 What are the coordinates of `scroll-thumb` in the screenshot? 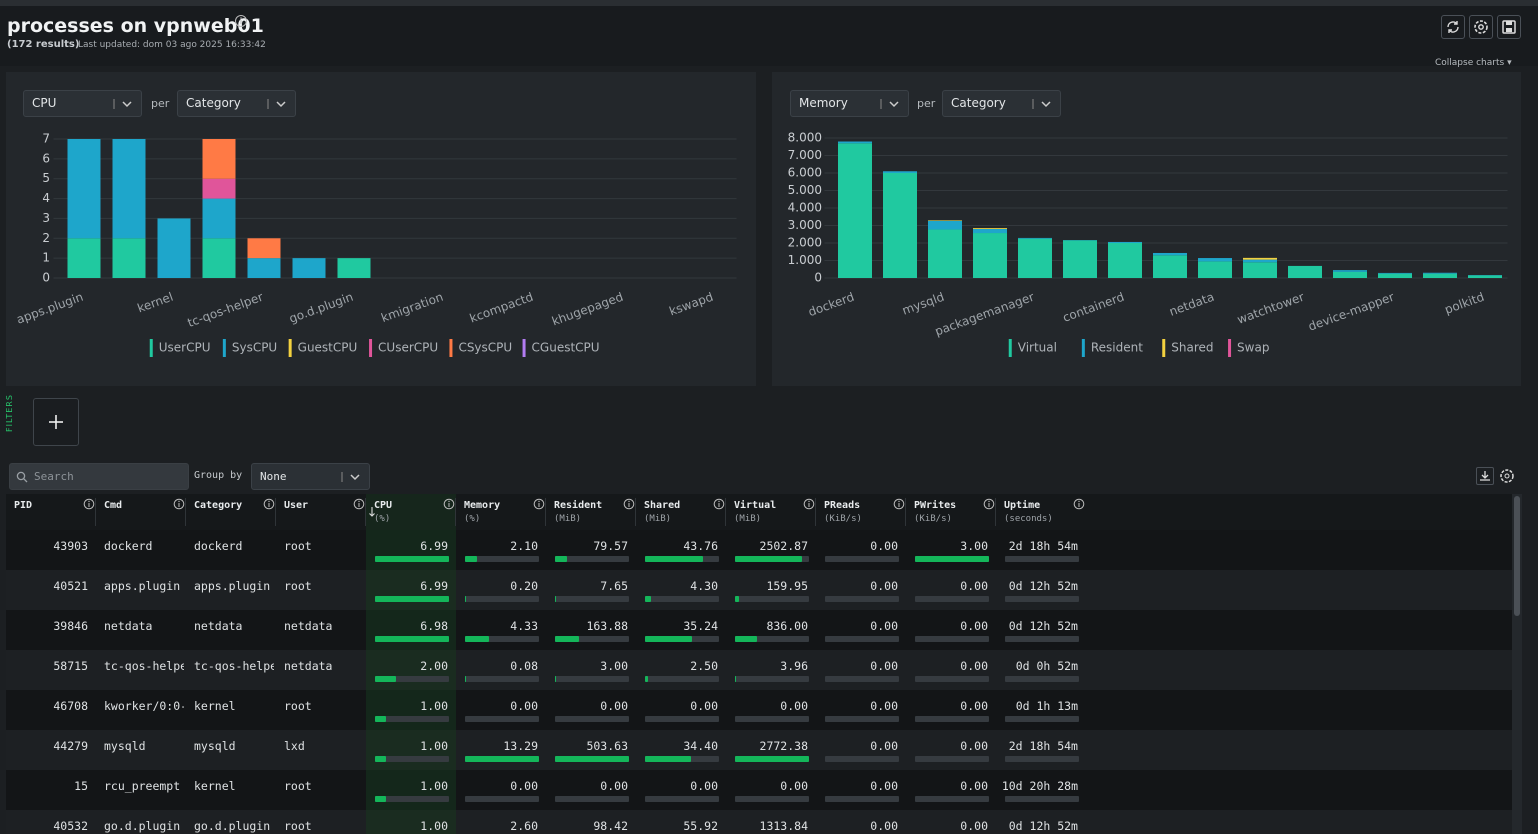 It's located at (1517, 556).